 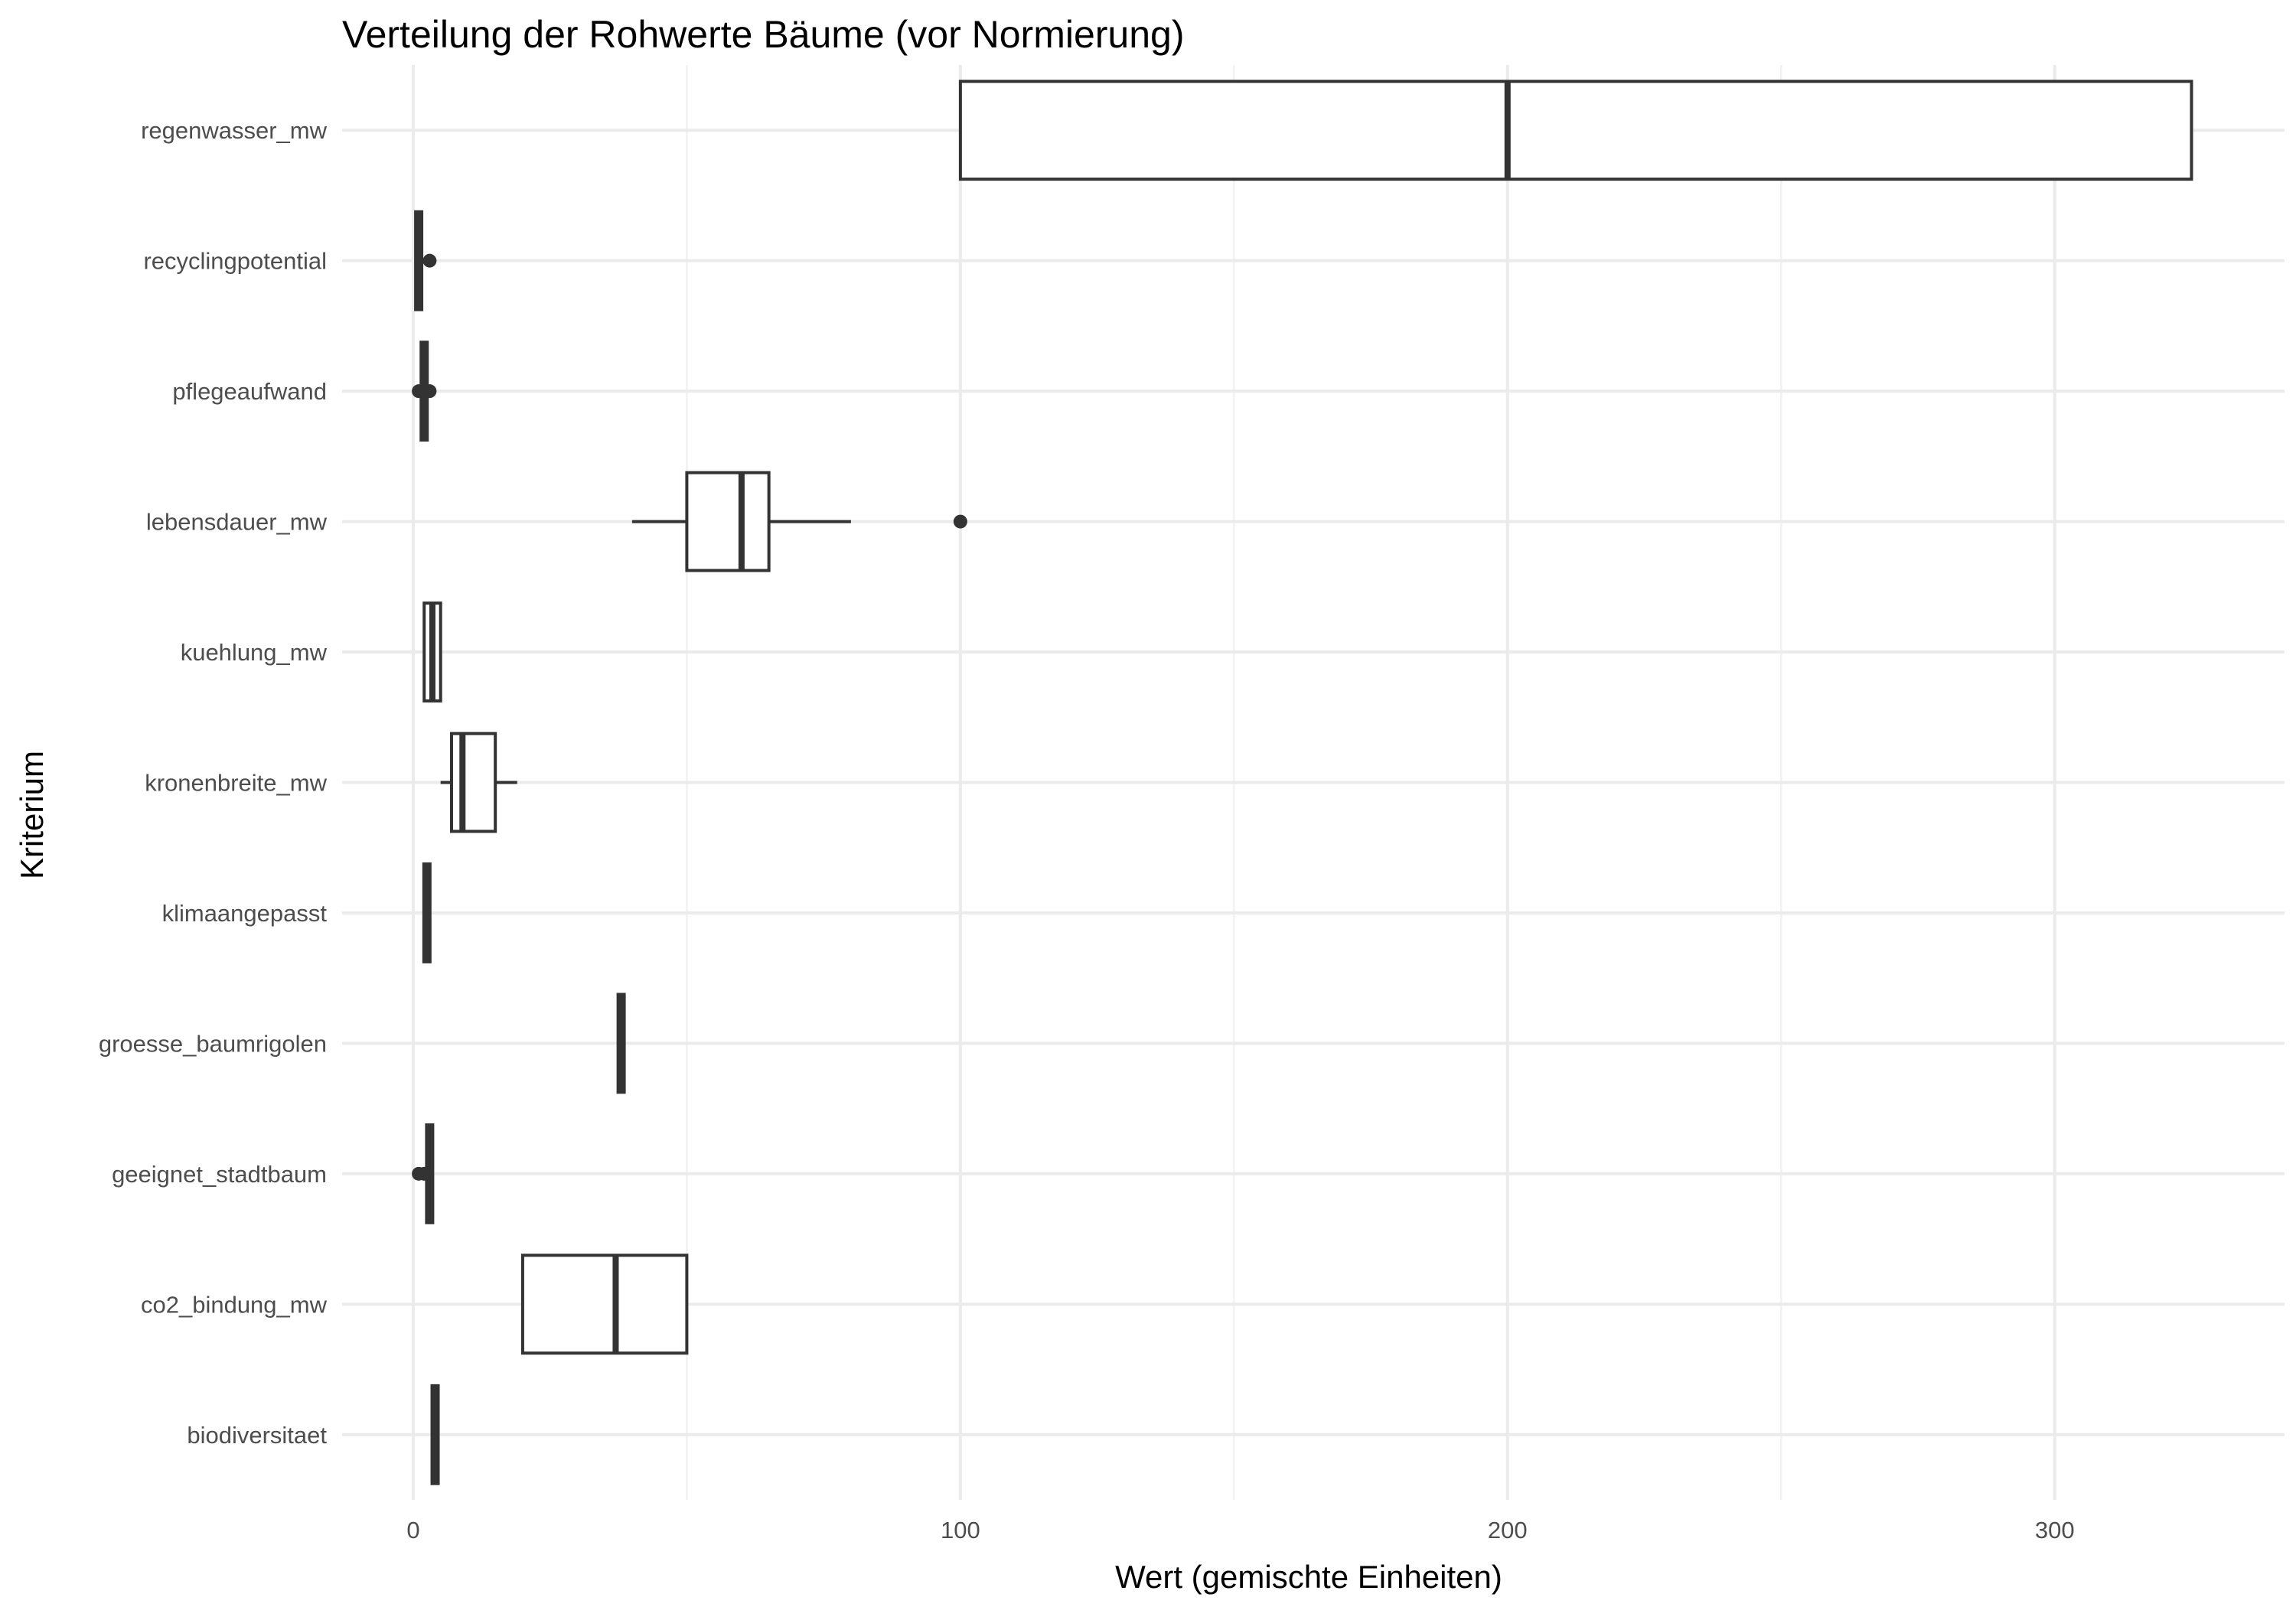 What do you see at coordinates (960, 1530) in the screenshot?
I see `x-tick-label: 100` at bounding box center [960, 1530].